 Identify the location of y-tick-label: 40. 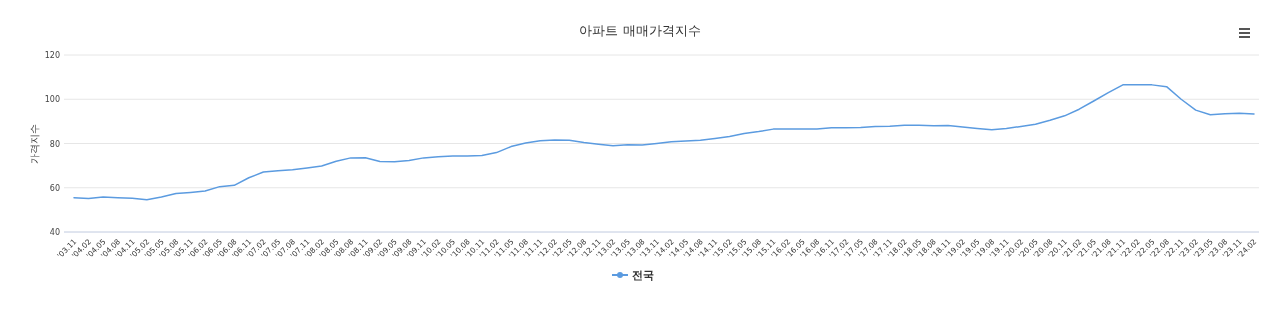
(54, 232).